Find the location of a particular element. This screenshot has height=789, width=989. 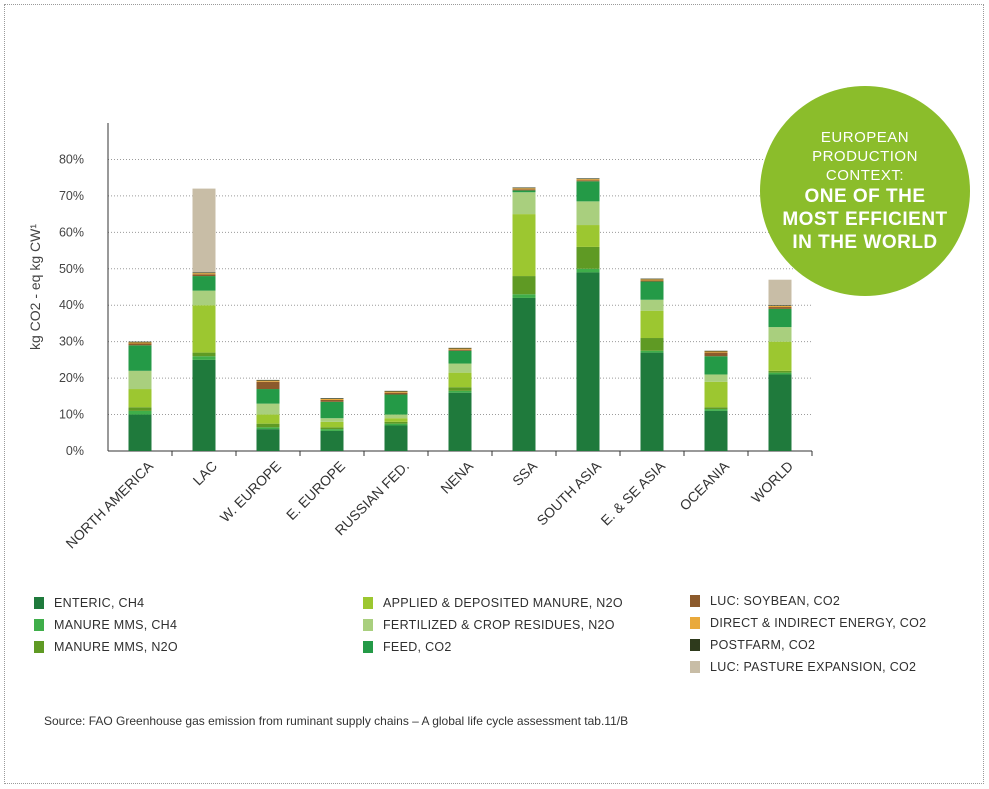

legend-item: APPLIED & DEPOSITED MANURE, N2O is located at coordinates (493, 603).